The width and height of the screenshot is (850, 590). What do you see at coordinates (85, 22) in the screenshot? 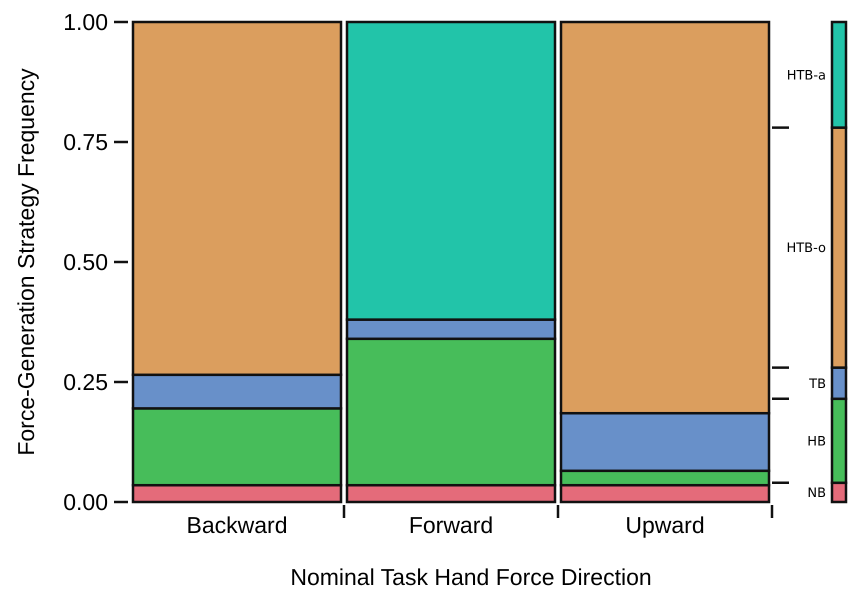
I see `y-tick-label: 1.00` at bounding box center [85, 22].